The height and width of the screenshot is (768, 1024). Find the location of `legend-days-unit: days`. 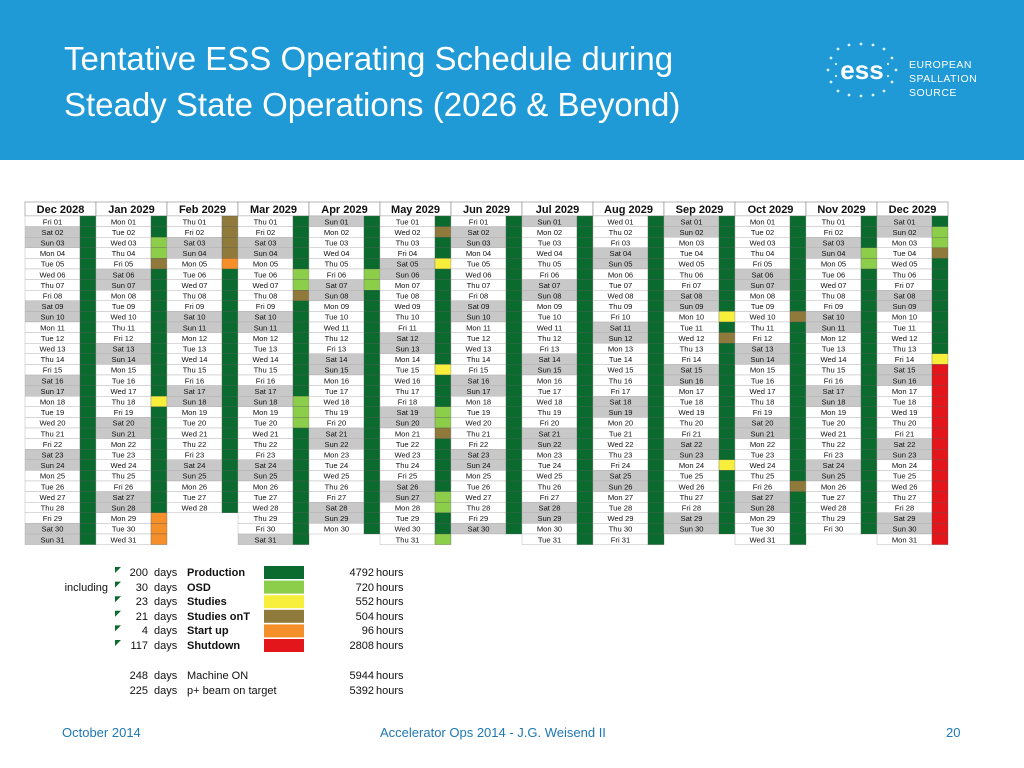

legend-days-unit: days is located at coordinates (166, 602).